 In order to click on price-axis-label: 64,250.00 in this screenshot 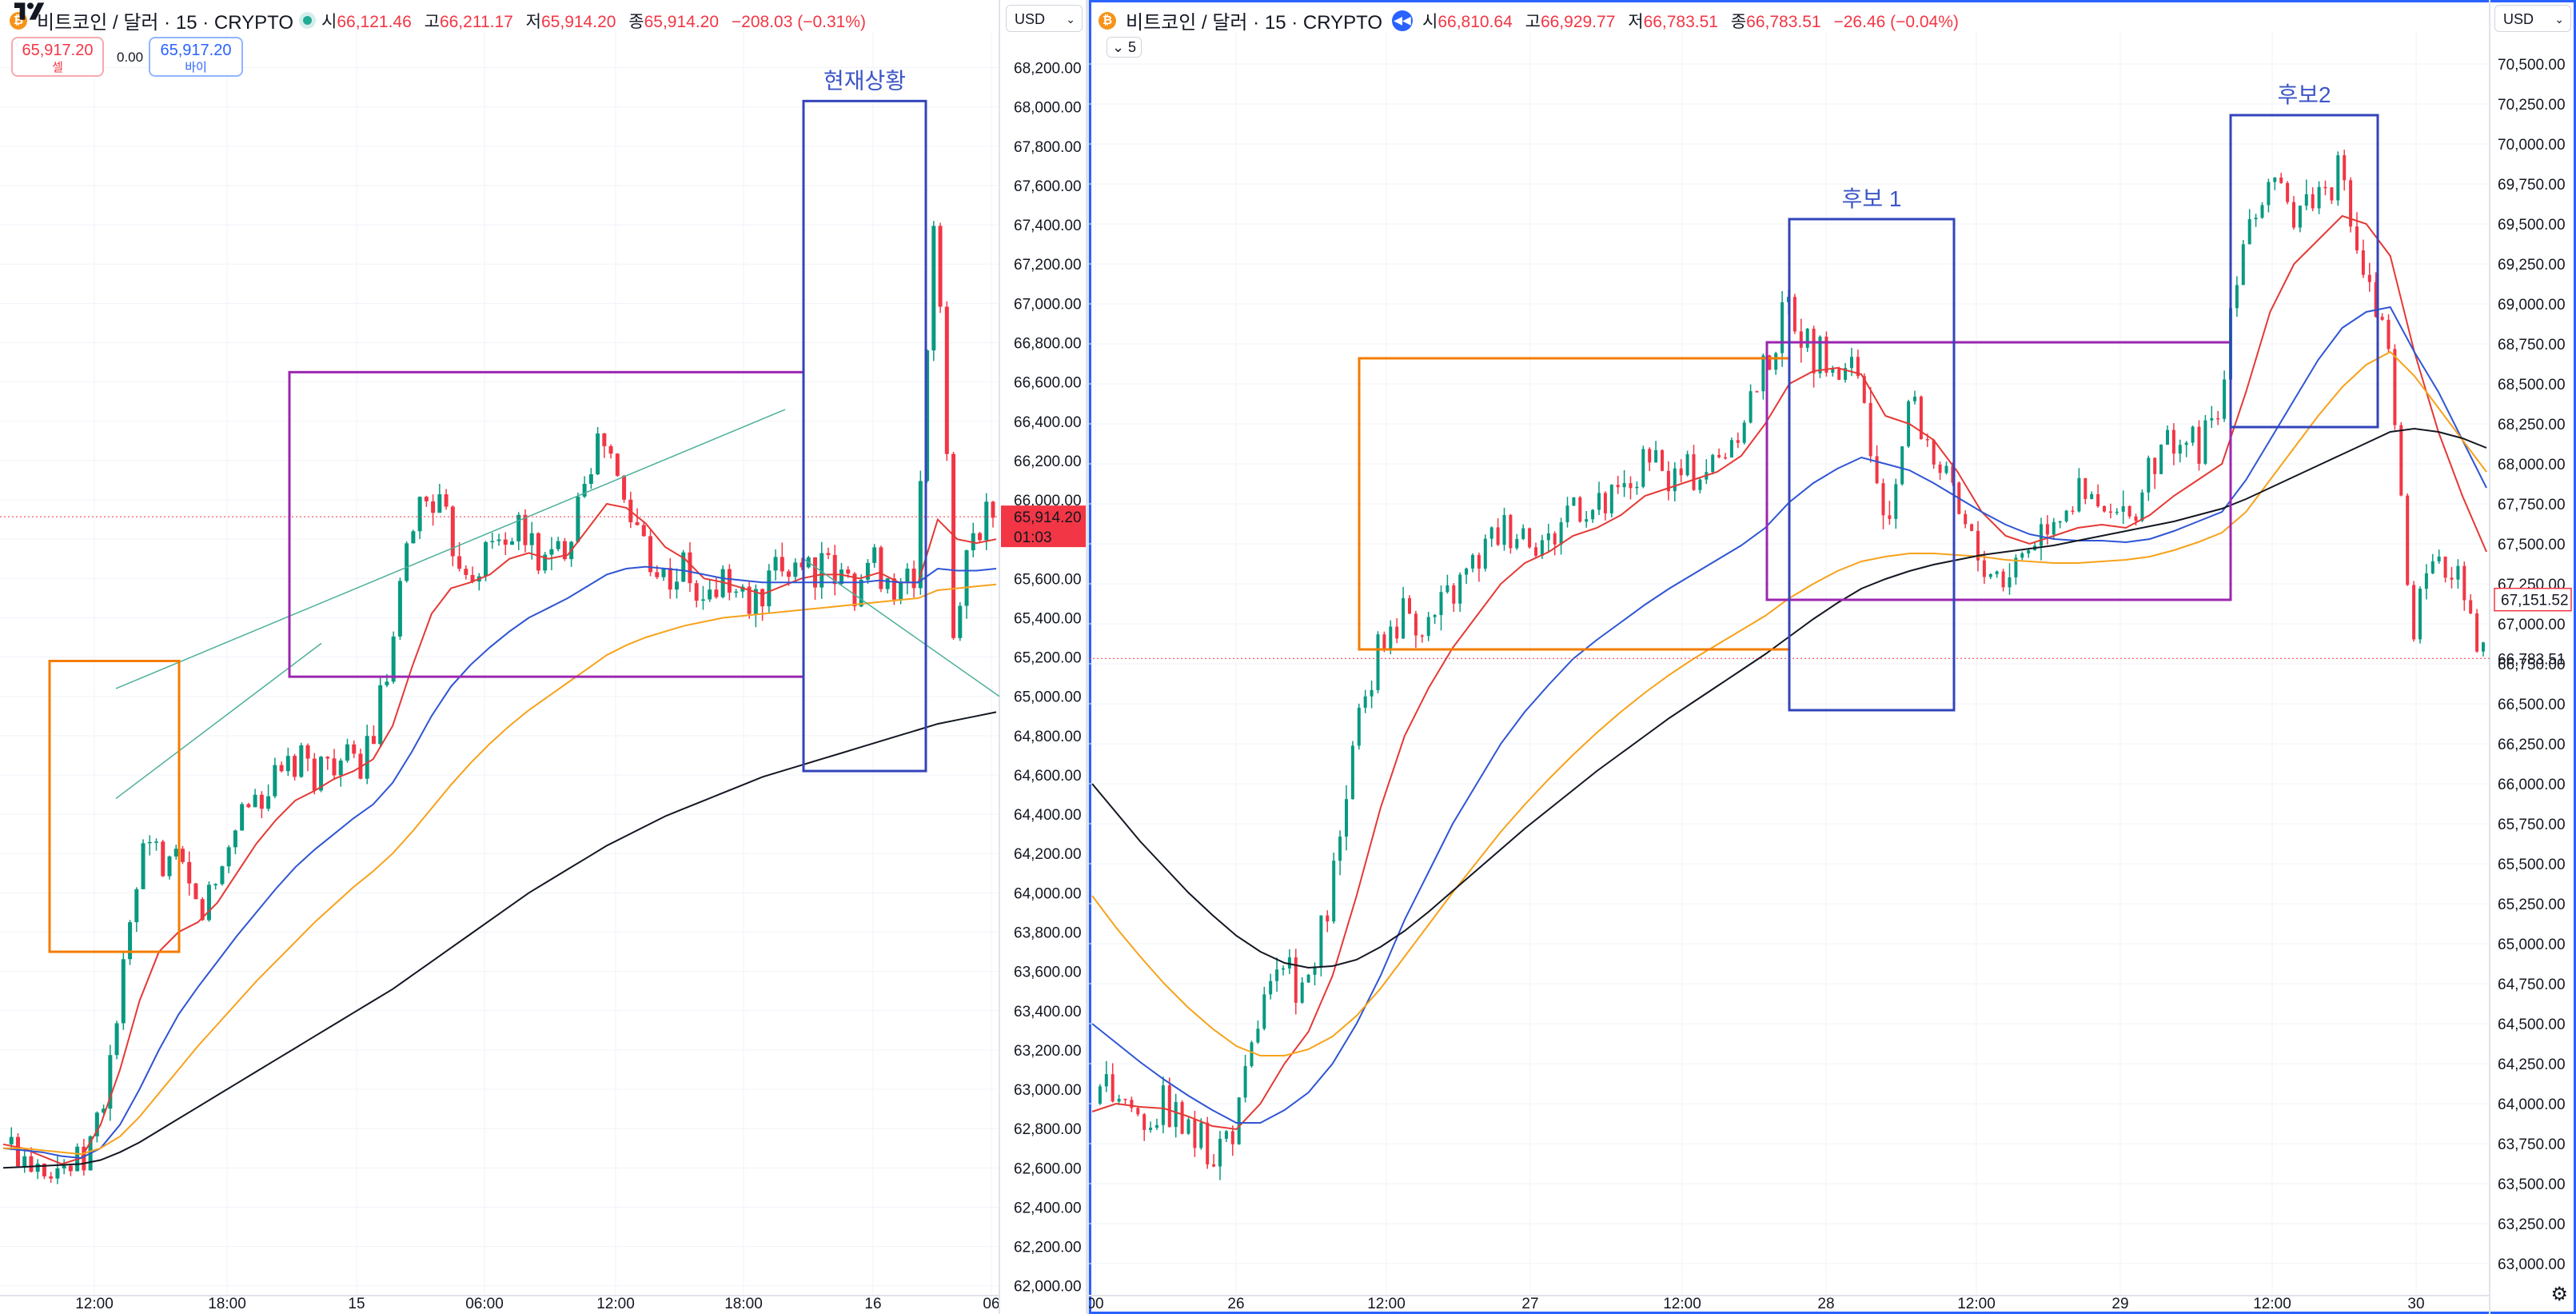, I will do `click(2532, 1064)`.